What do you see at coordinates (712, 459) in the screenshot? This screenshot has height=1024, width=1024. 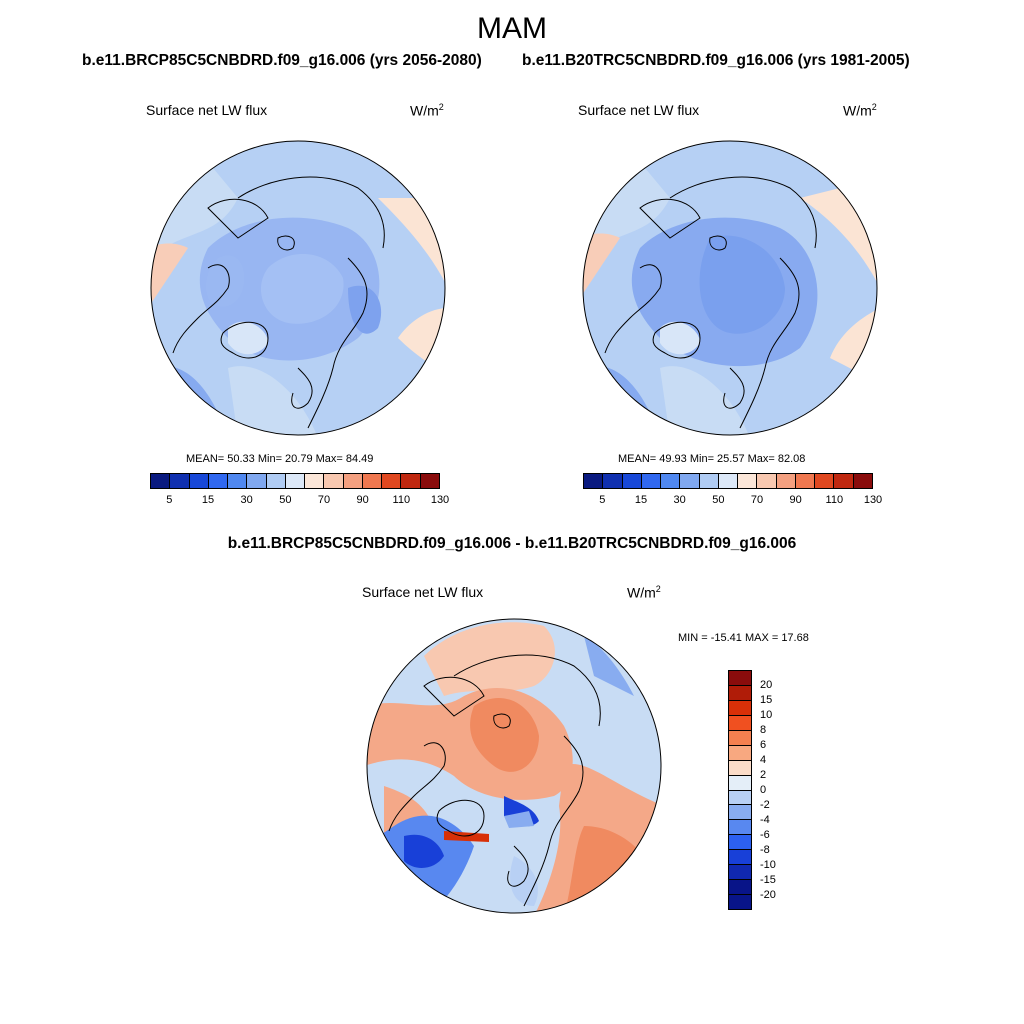 I see `panel2-stats: MEAN= 49.93 Min= 25.57 Max= 82.08` at bounding box center [712, 459].